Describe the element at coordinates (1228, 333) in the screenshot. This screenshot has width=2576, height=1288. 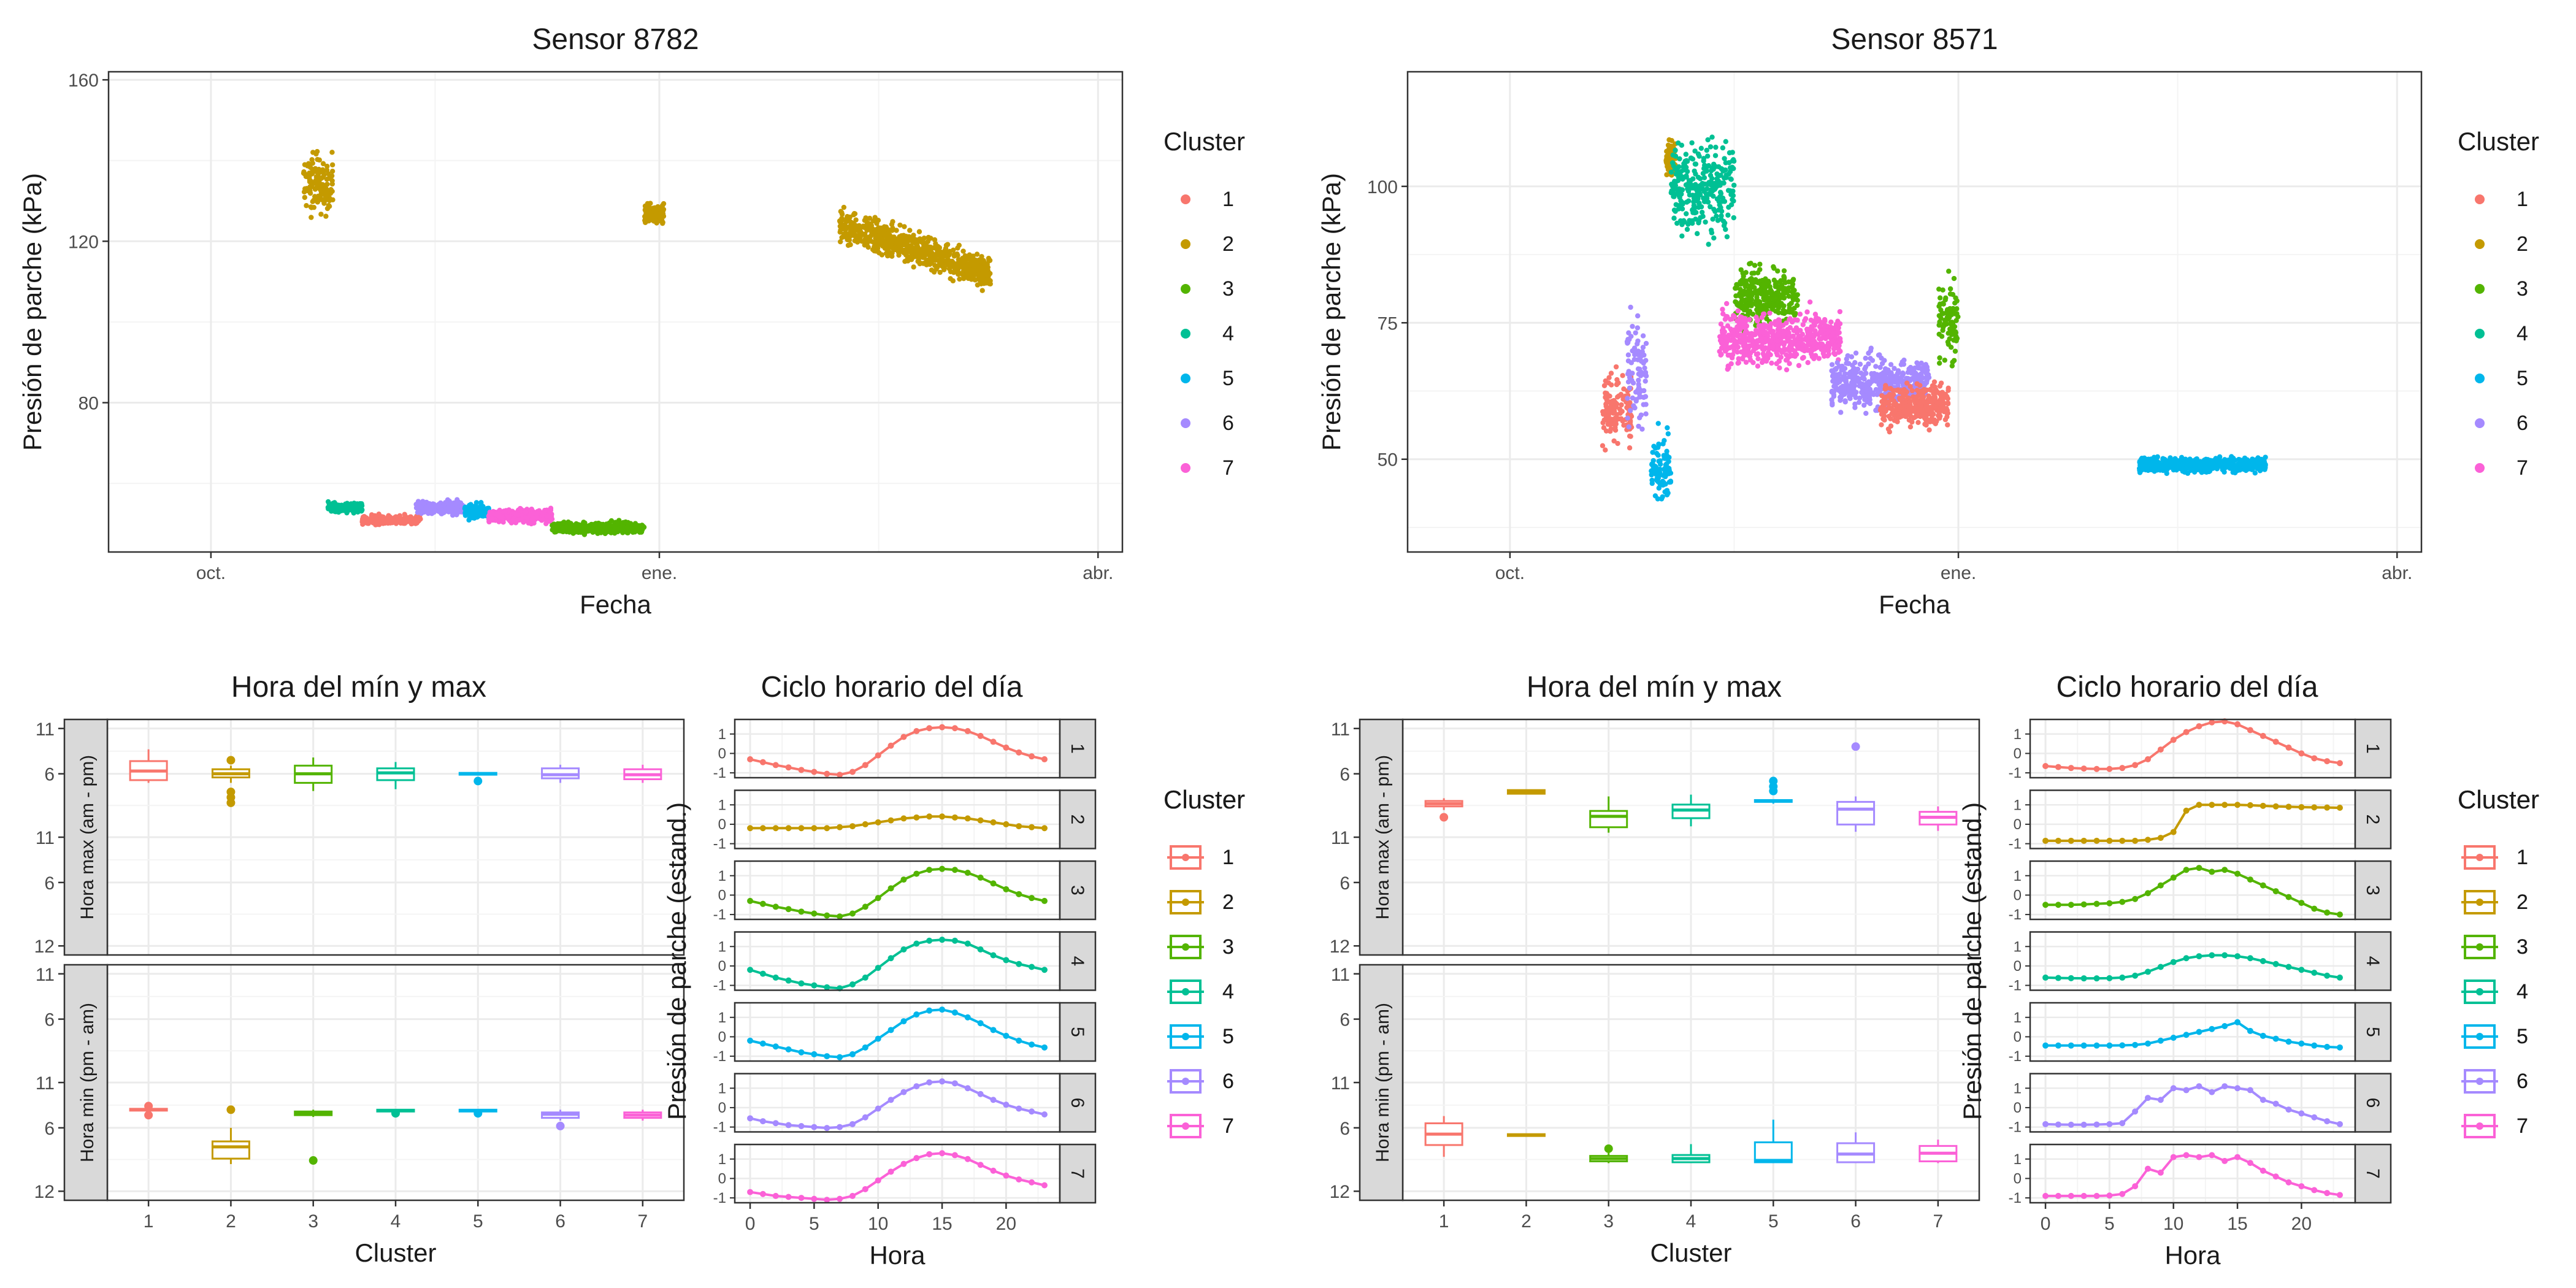
I see `legend-label: 4` at that location.